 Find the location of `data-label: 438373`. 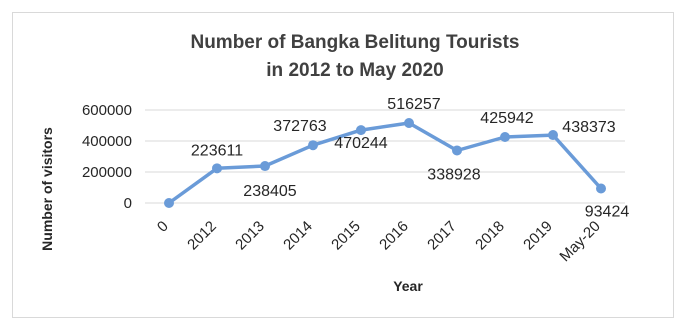

data-label: 438373 is located at coordinates (588, 127).